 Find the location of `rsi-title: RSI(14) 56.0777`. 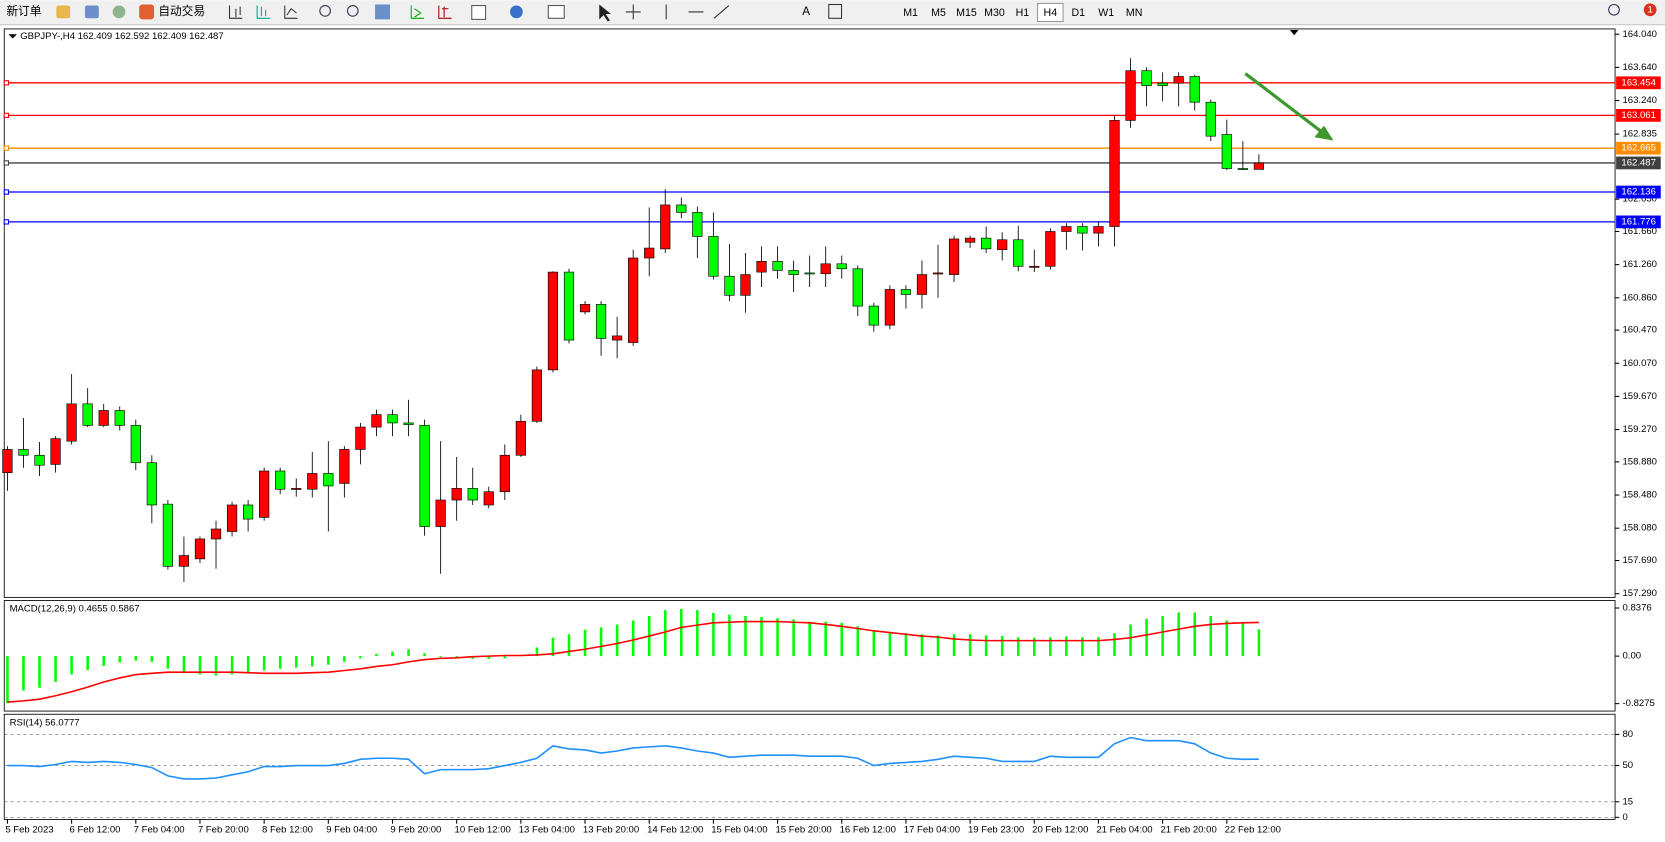

rsi-title: RSI(14) 56.0777 is located at coordinates (45, 722).